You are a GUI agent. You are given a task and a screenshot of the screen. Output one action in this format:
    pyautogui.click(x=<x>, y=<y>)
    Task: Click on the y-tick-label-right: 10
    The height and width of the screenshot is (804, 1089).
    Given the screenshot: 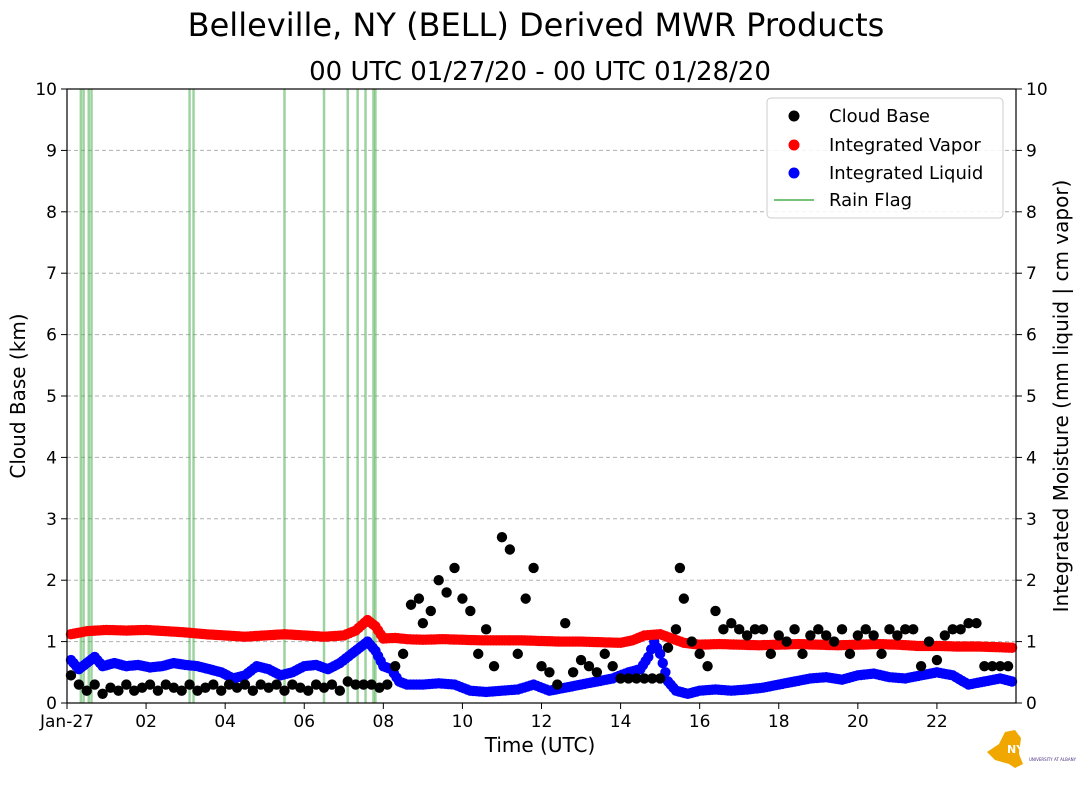 What is the action you would take?
    pyautogui.click(x=1037, y=90)
    